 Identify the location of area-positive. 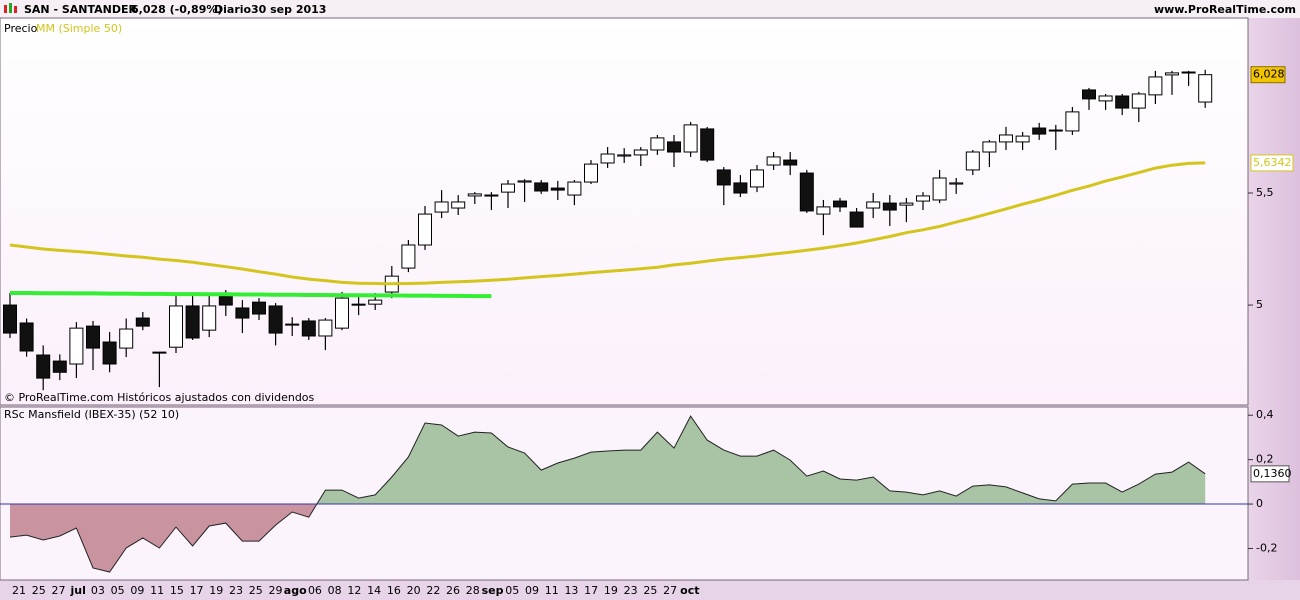
(761, 460).